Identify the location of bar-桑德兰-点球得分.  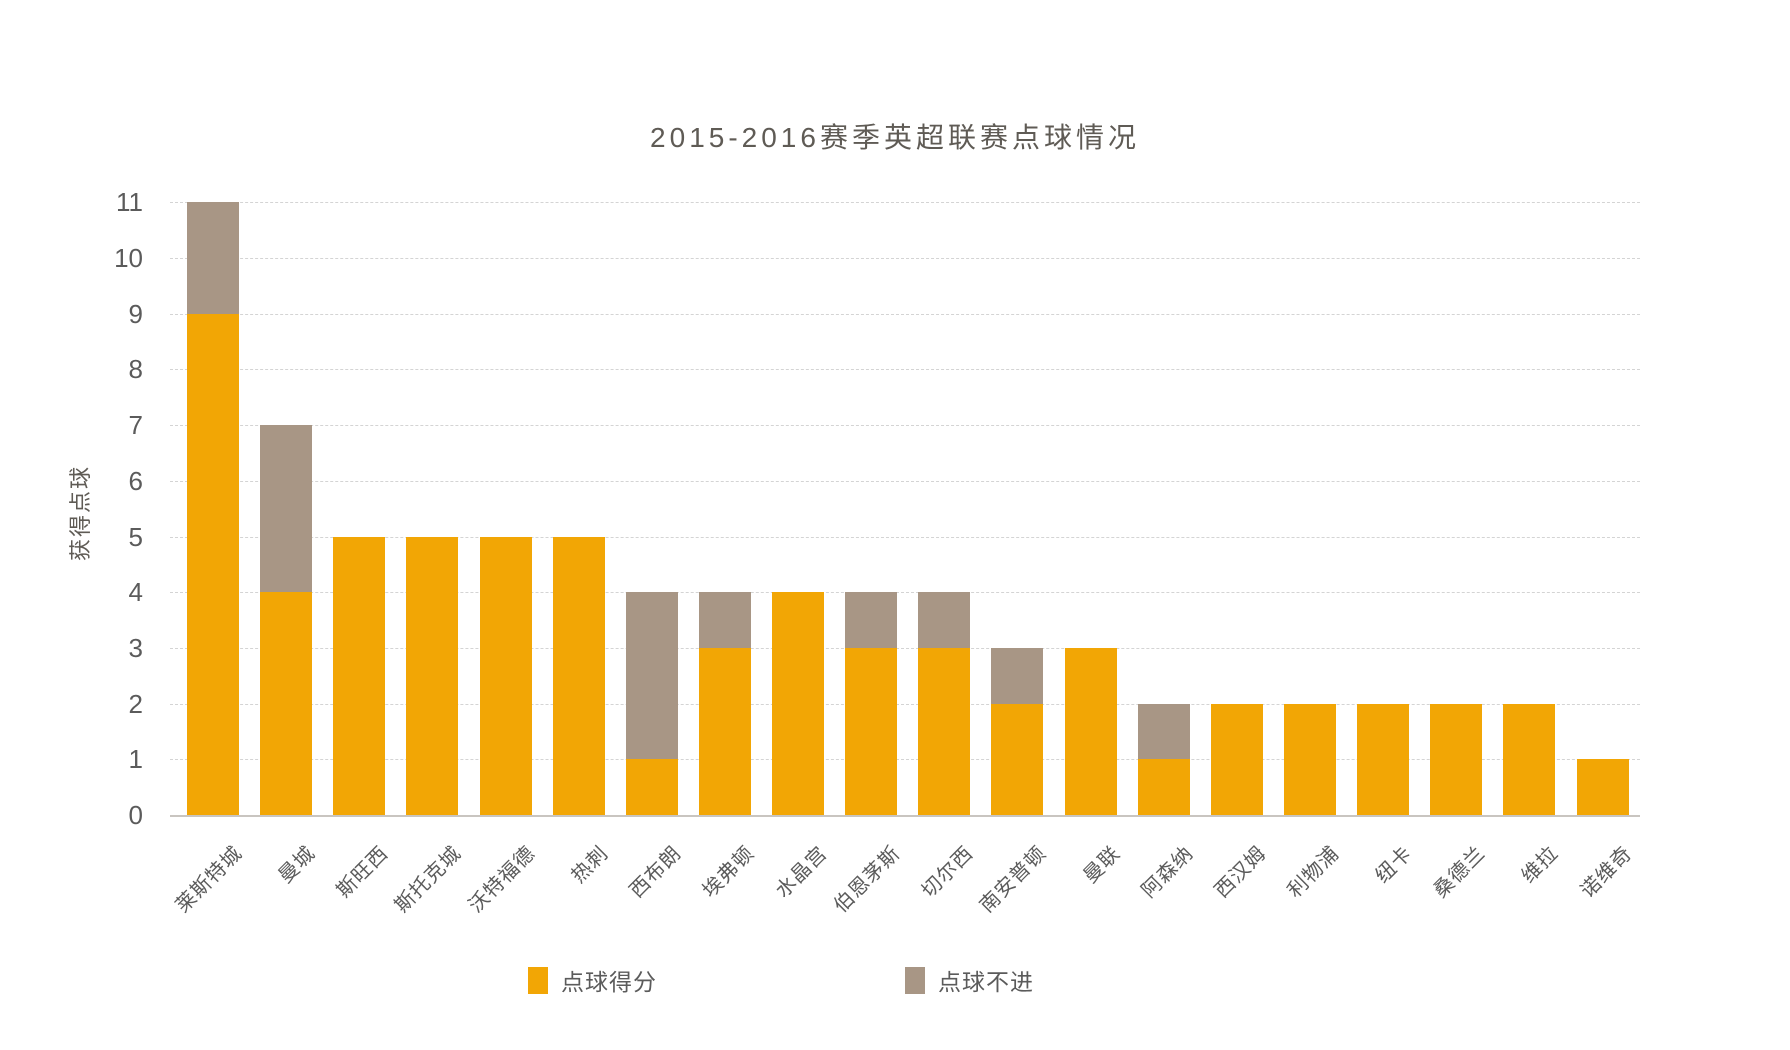
(1456, 759).